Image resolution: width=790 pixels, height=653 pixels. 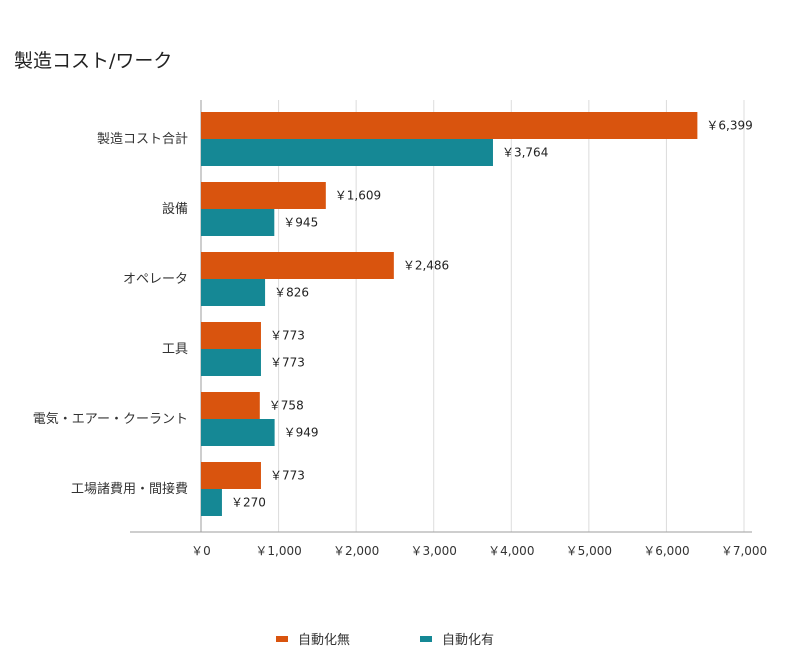 I want to click on legend-label-series-2: 自動化有, so click(x=468, y=640).